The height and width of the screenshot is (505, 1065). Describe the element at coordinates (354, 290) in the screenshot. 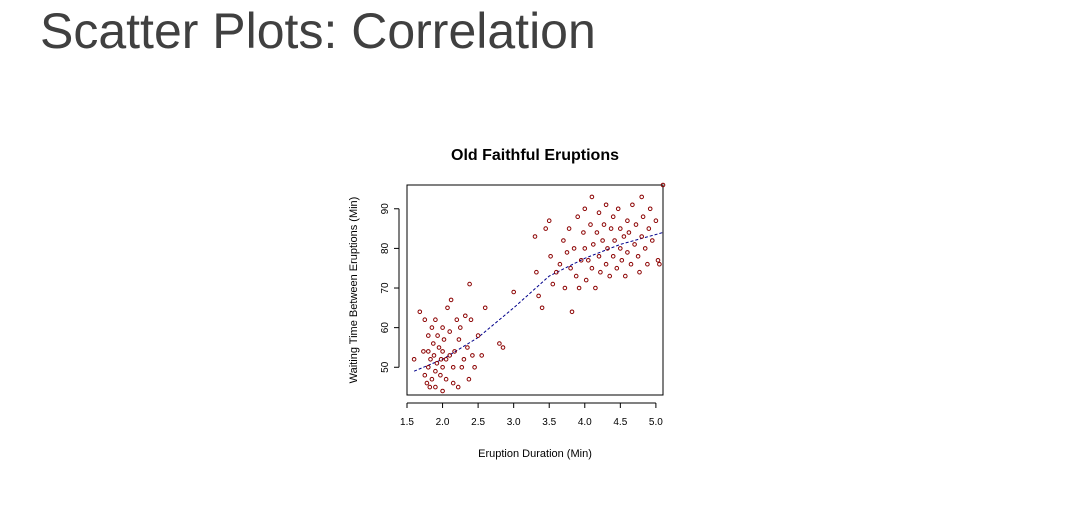

I see `y-axis-label: Waiting Time Between Eruptions (Min)` at that location.